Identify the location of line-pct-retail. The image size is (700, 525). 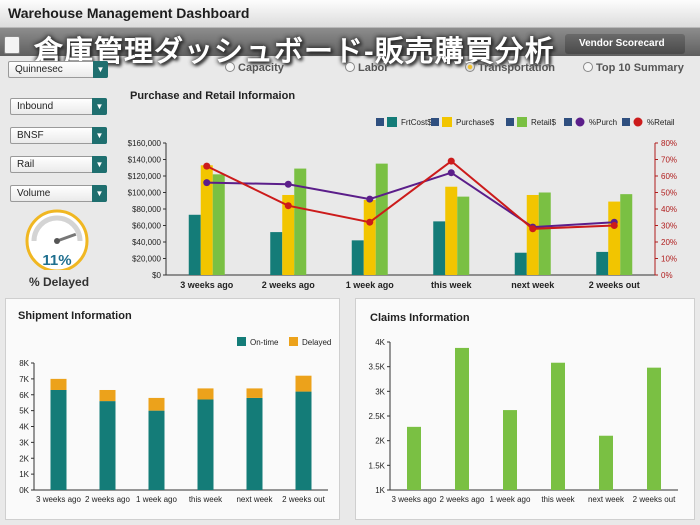
(410, 194).